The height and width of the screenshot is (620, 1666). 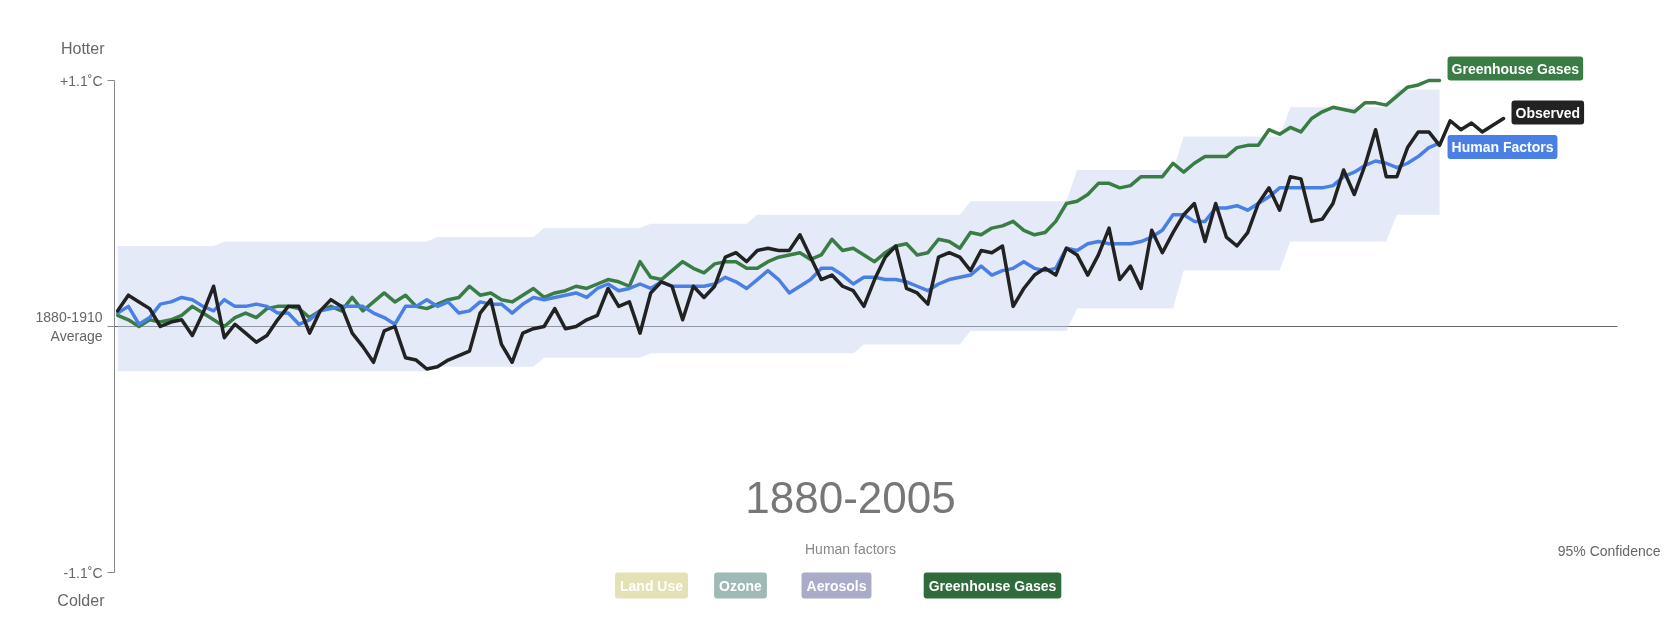 I want to click on text: Colder, so click(x=81, y=600).